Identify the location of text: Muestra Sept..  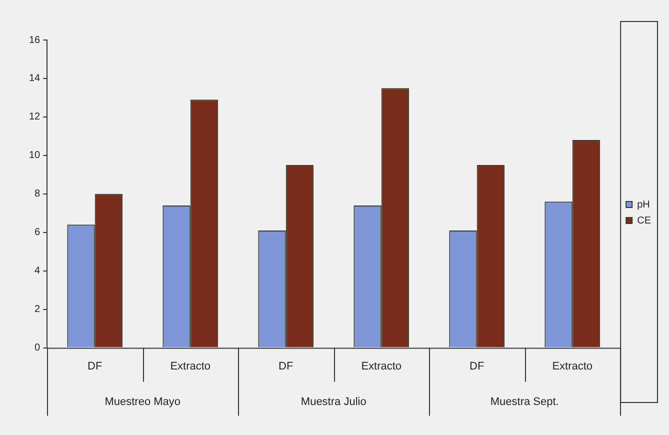
(524, 402).